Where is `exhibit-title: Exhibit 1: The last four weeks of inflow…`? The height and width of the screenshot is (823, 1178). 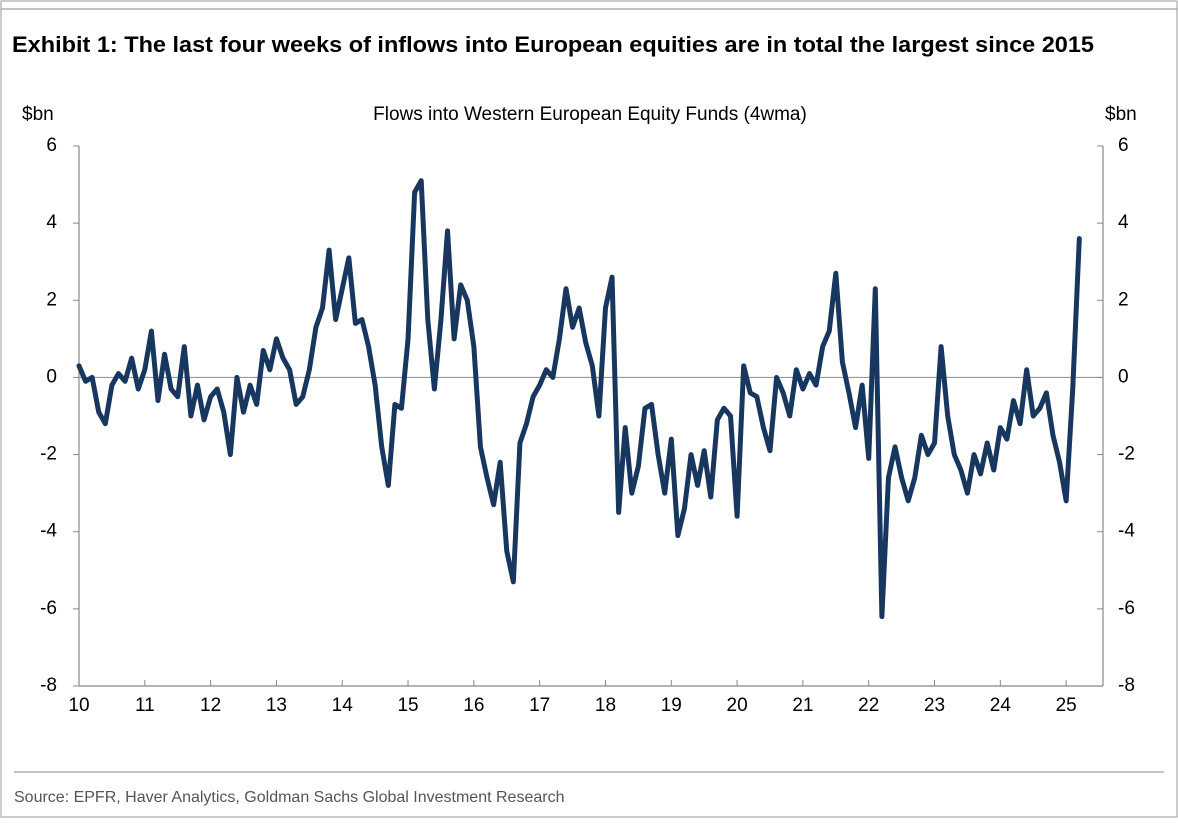 exhibit-title: Exhibit 1: The last four weeks of inflow… is located at coordinates (553, 44).